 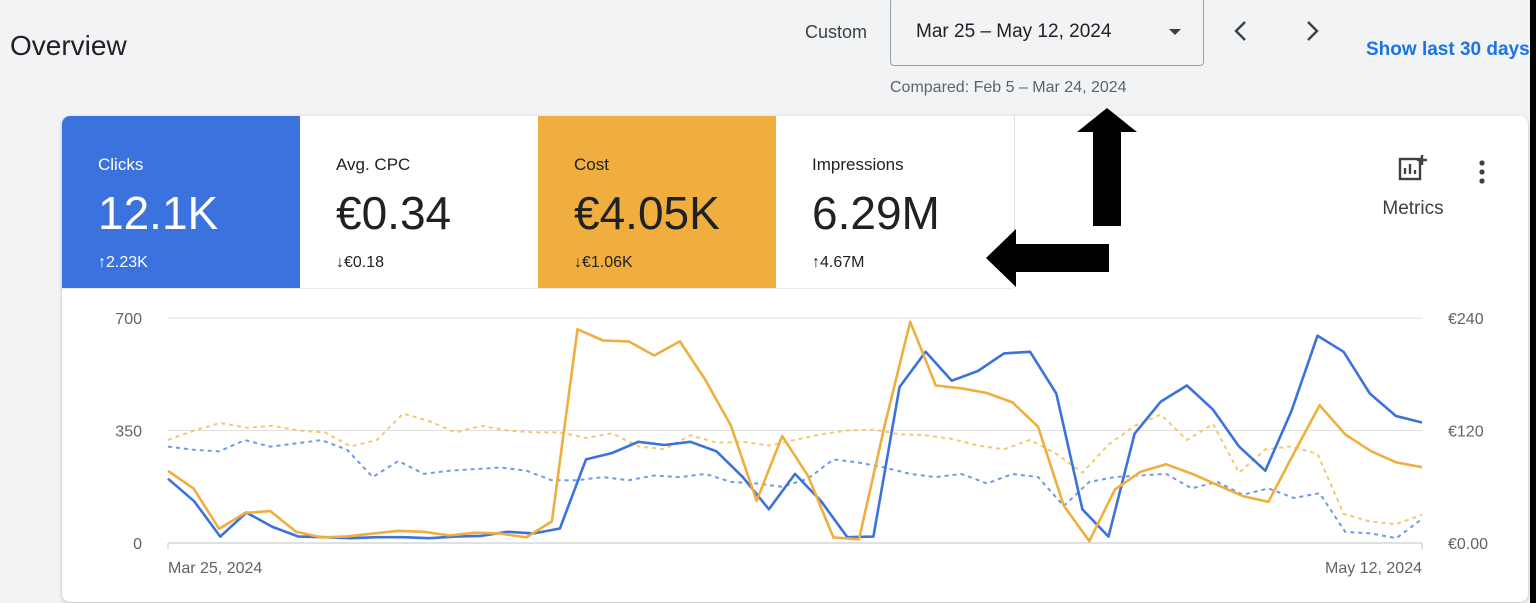 I want to click on metric-change-value: 2.23K, so click(x=127, y=262).